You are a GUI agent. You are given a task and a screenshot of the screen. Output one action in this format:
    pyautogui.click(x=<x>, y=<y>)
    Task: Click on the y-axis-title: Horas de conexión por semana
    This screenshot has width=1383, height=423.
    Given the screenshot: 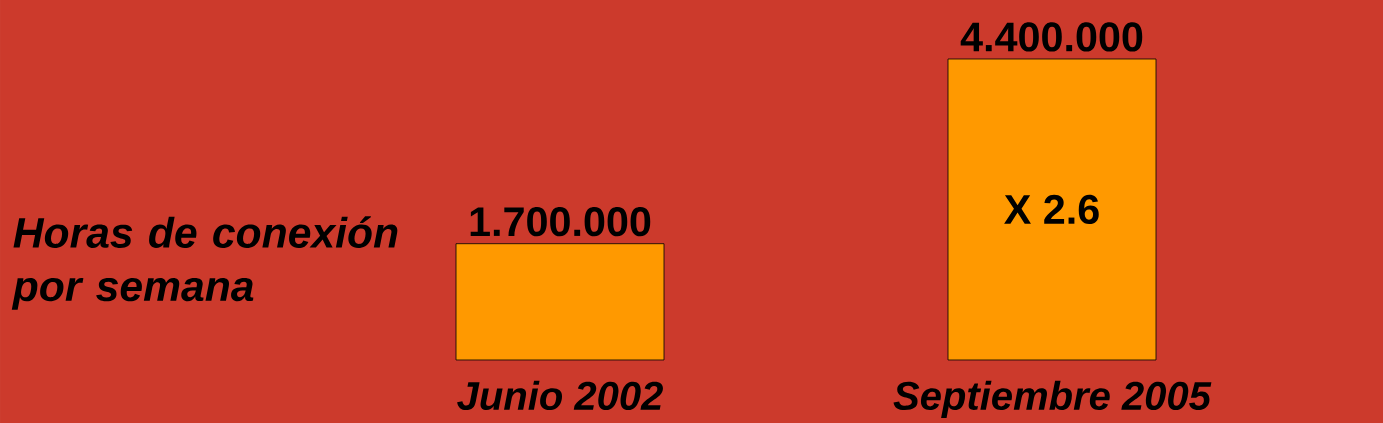 What is the action you would take?
    pyautogui.click(x=204, y=263)
    